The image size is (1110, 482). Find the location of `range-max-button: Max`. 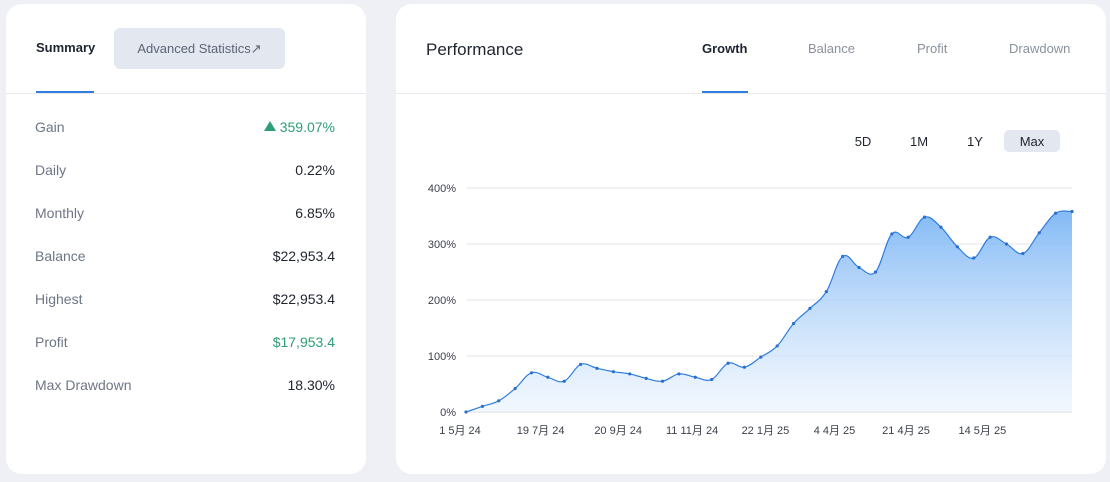

range-max-button: Max is located at coordinates (1032, 141).